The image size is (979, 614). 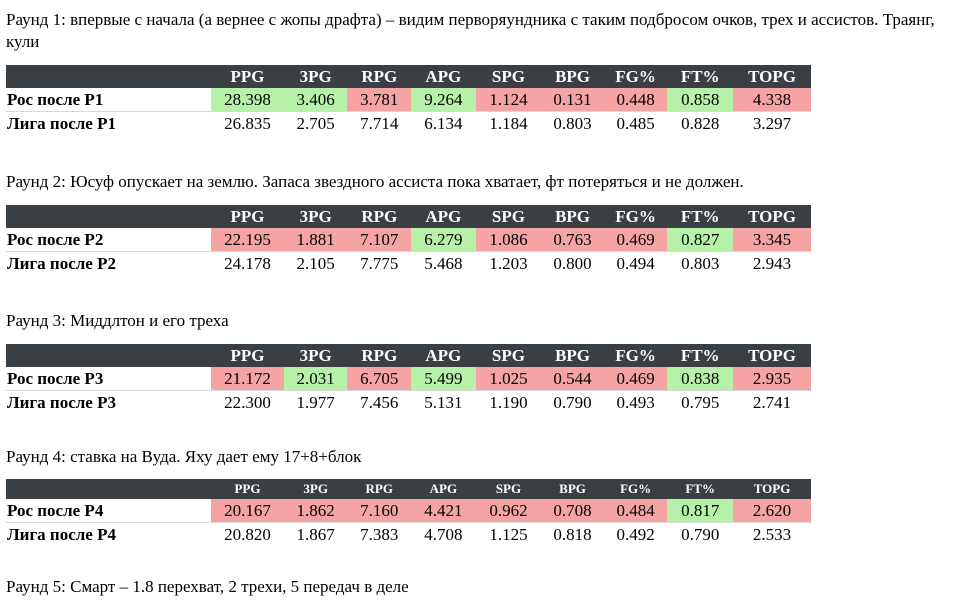 I want to click on cell-apg: 4.708, so click(x=443, y=534).